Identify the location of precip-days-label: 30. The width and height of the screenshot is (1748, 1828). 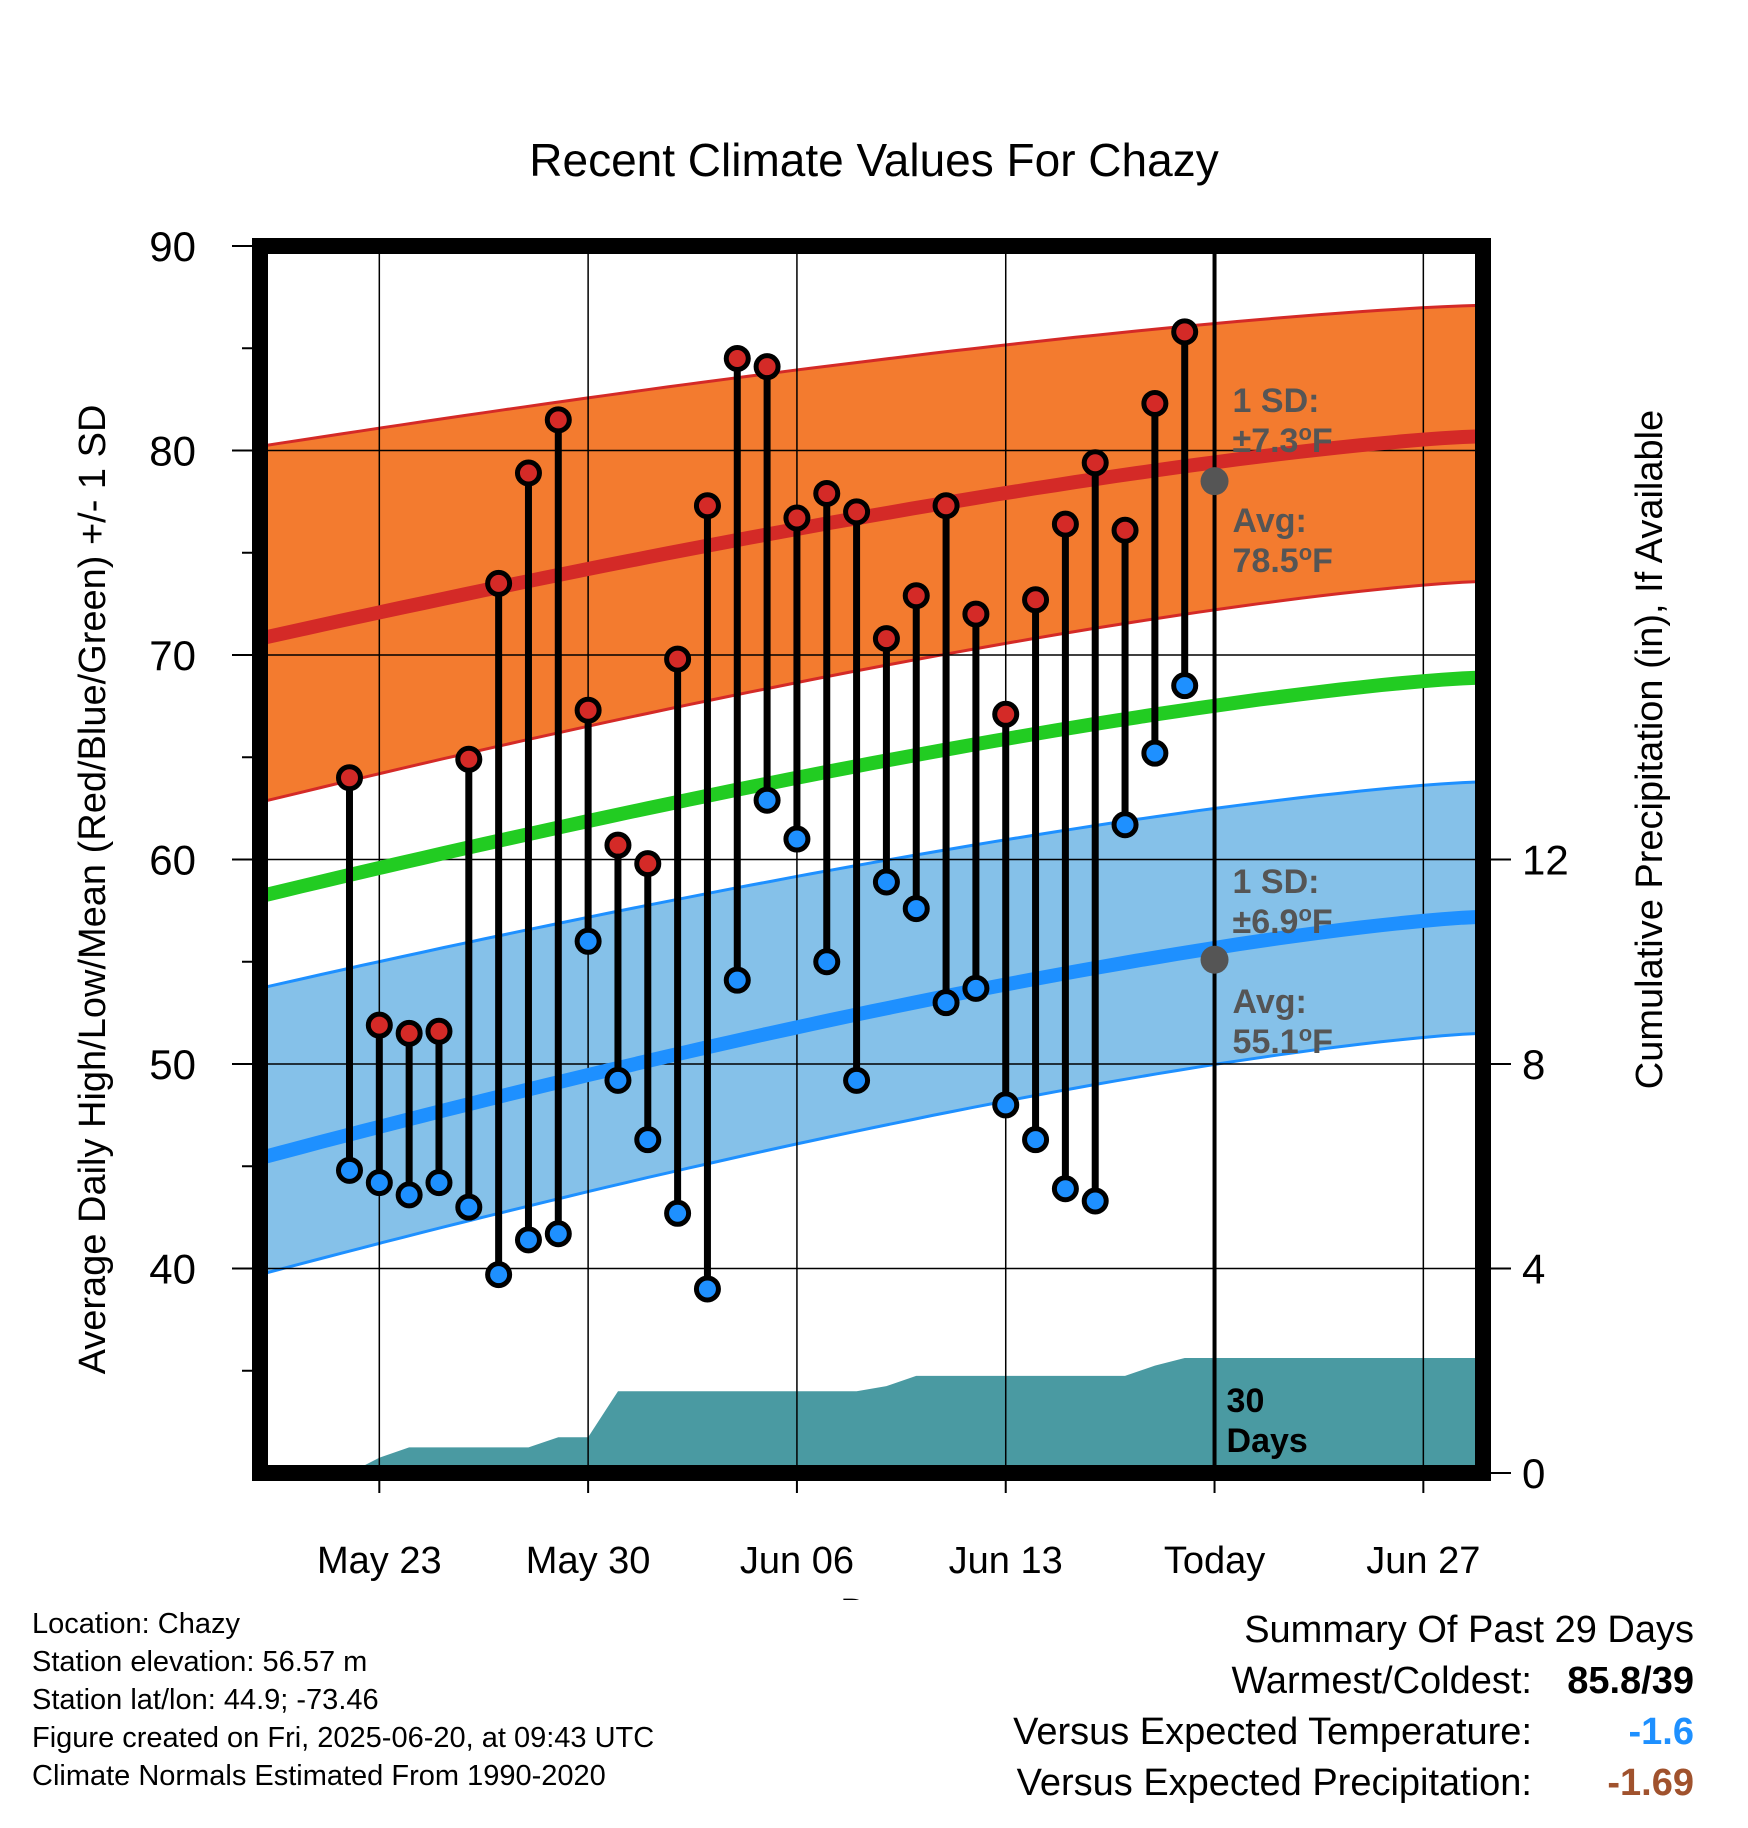
(1246, 1401).